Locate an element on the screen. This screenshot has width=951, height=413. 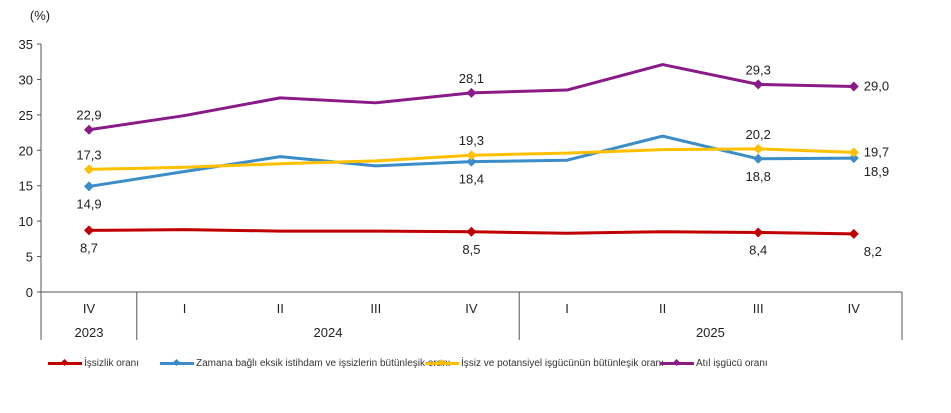
legend-item: Atıl işgücü oranı is located at coordinates (714, 363).